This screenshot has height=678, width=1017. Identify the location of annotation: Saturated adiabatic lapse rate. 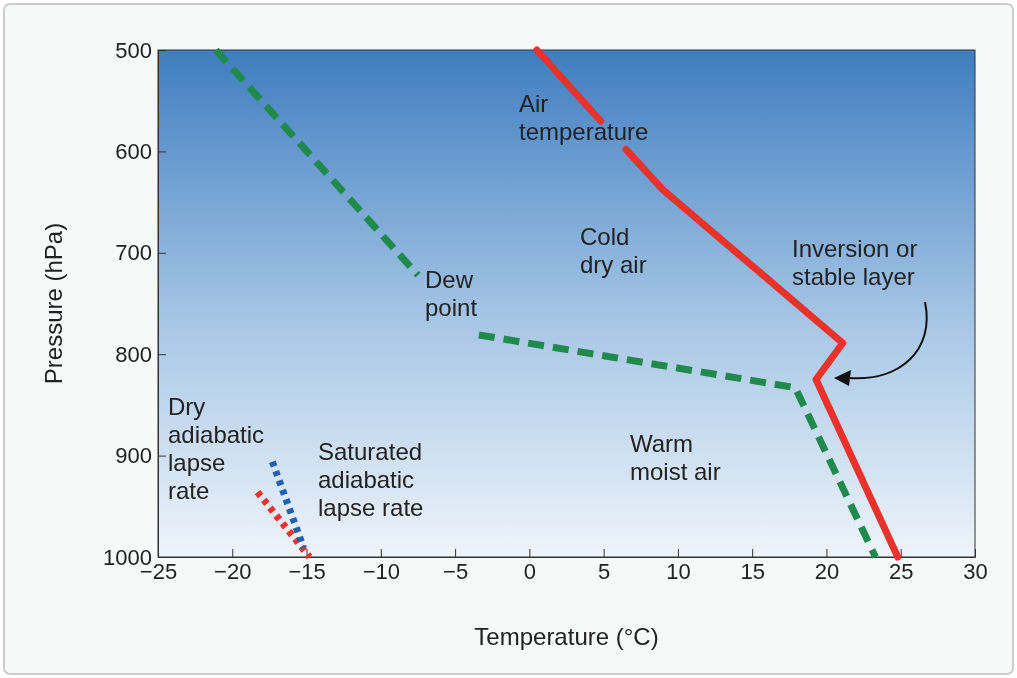
(371, 479).